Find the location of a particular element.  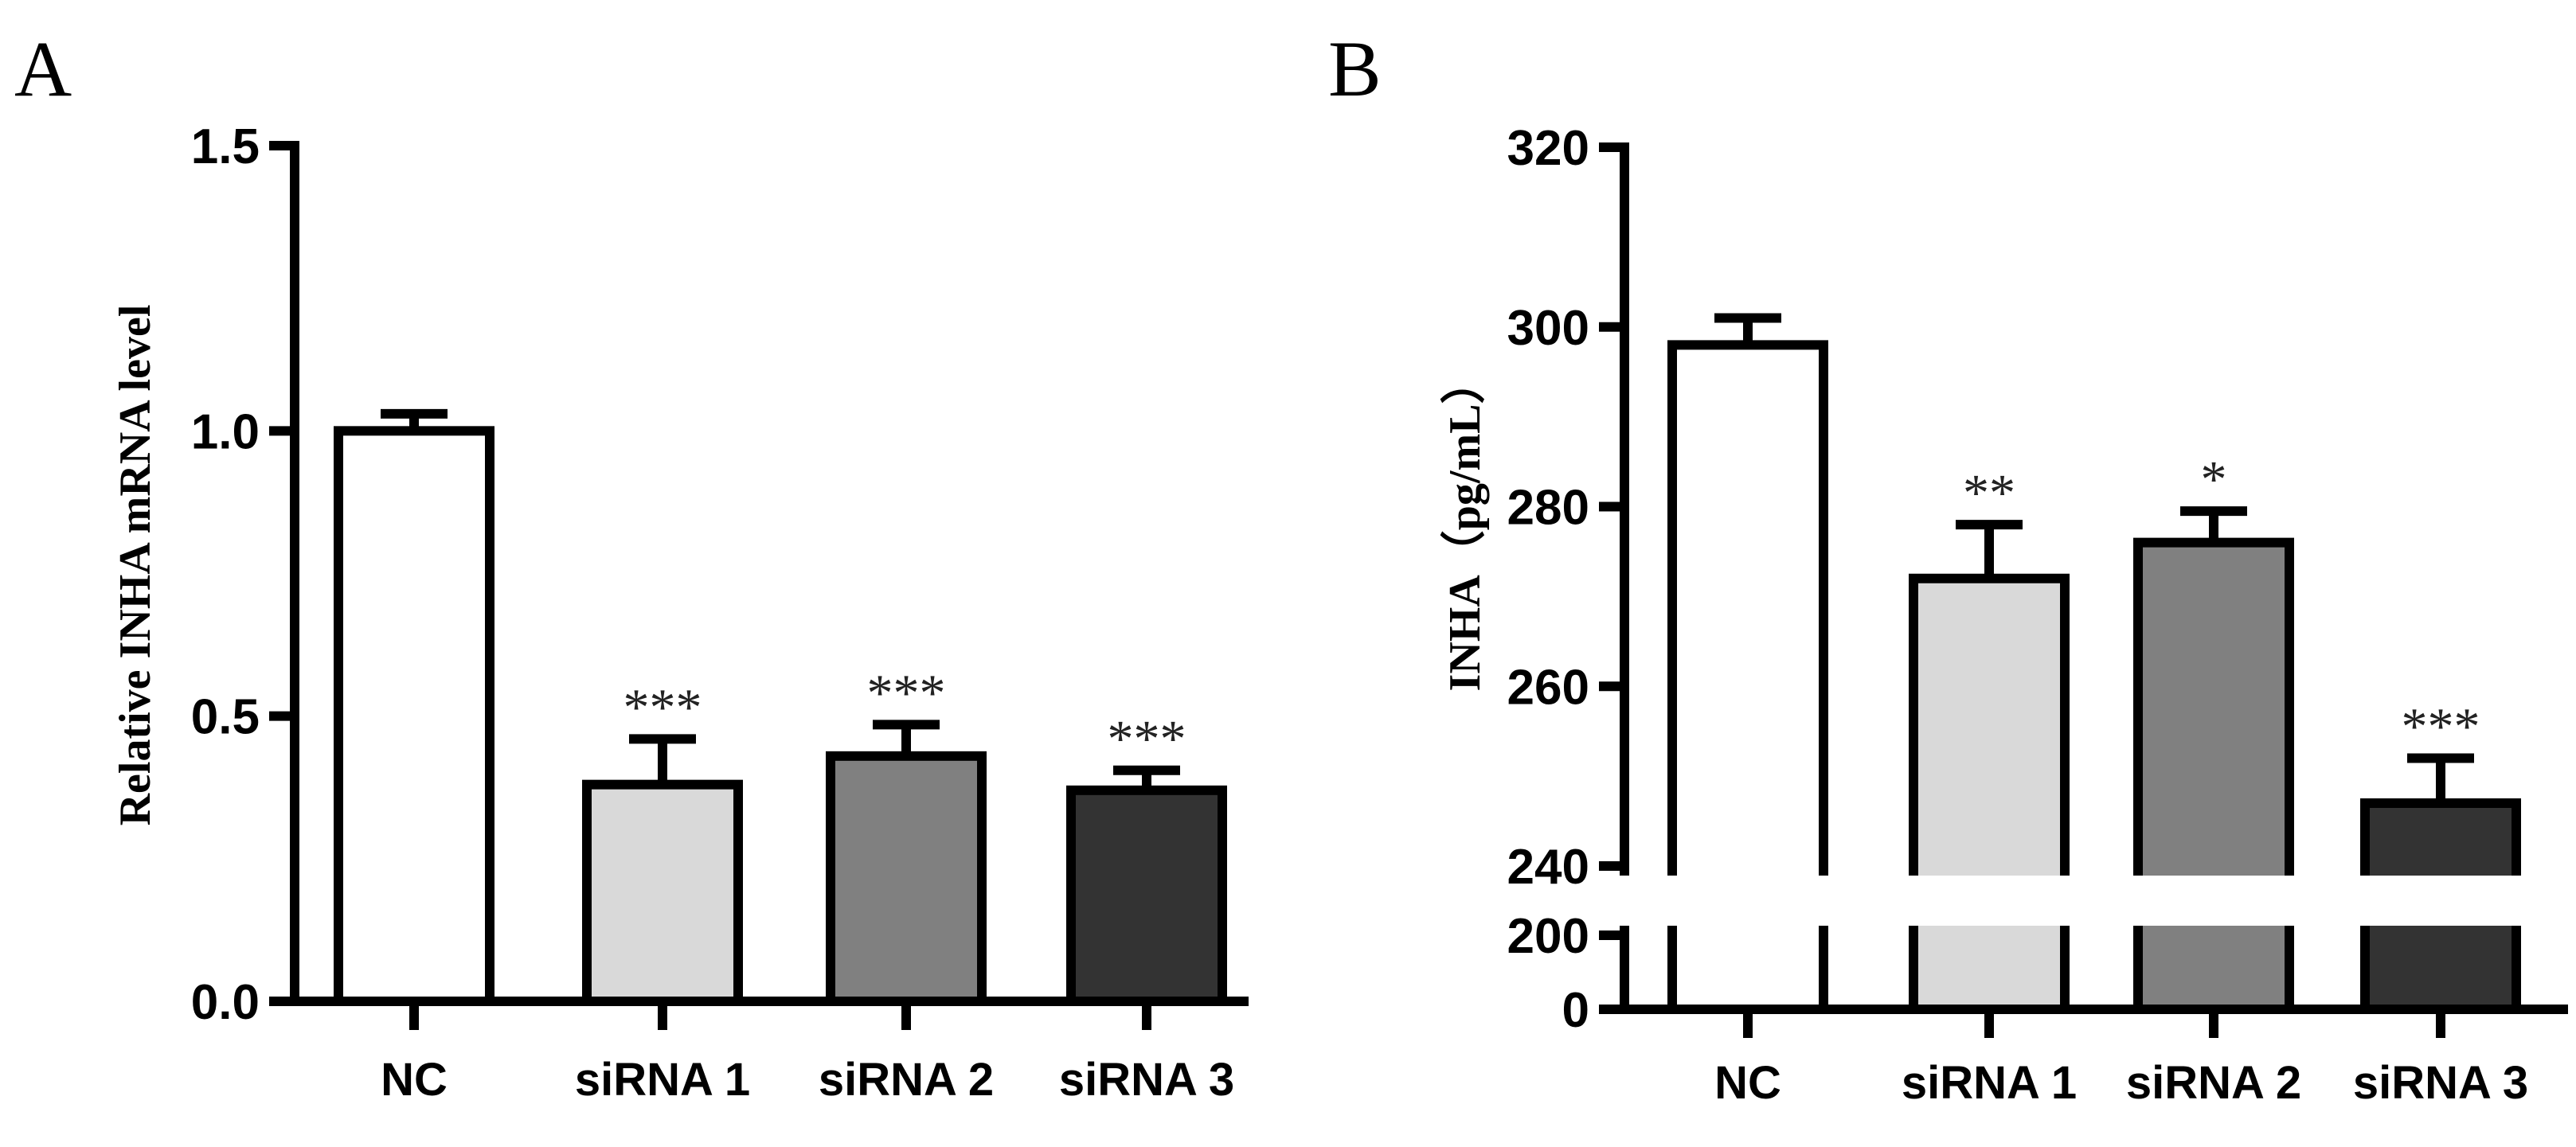

panel-b-category-label: siRNA 2 is located at coordinates (2214, 1083).